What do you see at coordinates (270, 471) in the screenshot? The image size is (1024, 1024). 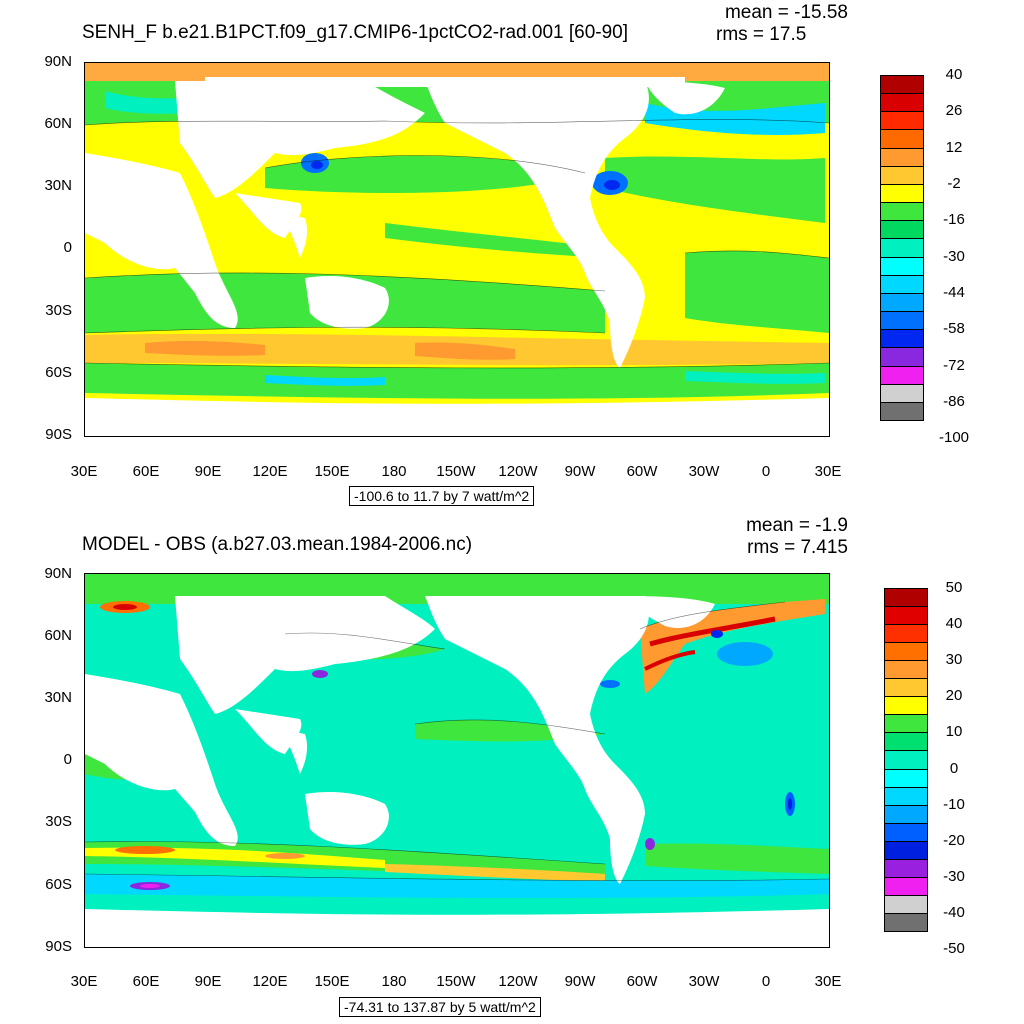 I see `p1-lon-120e: 120E` at bounding box center [270, 471].